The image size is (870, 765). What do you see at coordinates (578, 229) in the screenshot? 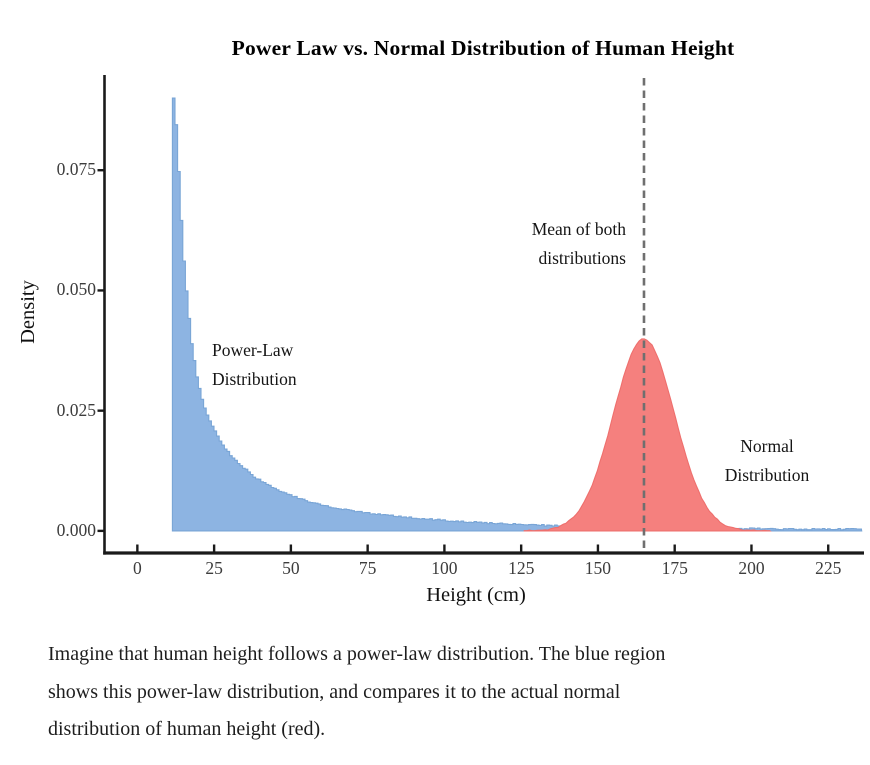
I see `mean-annotation-line1: Mean of both` at bounding box center [578, 229].